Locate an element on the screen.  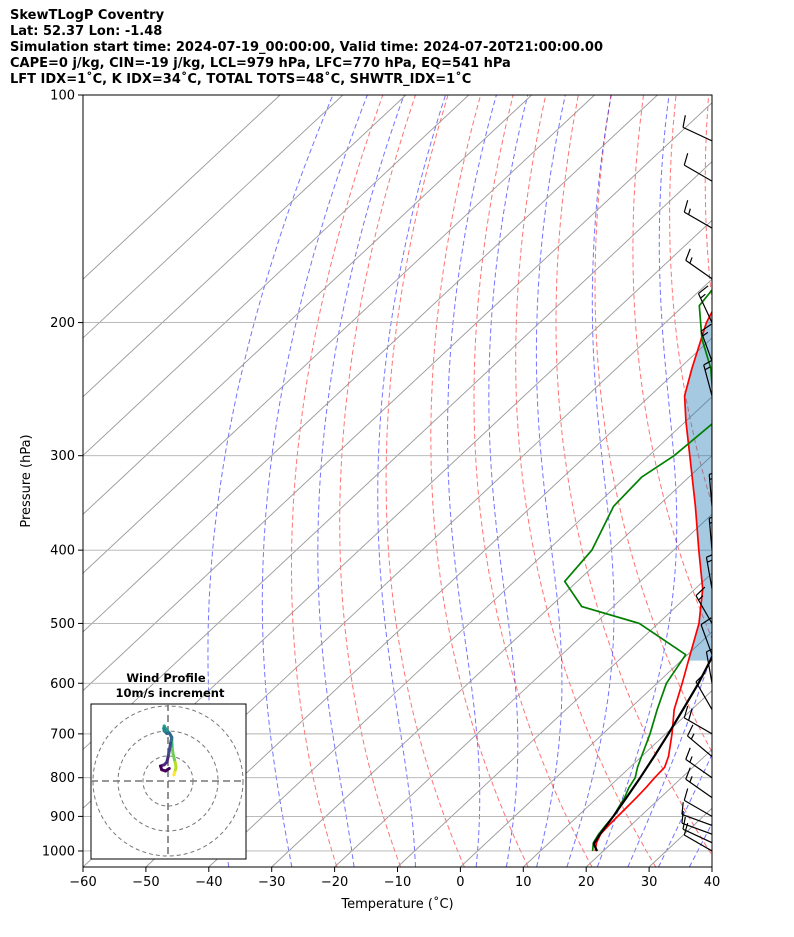
y-tick-label: 100 is located at coordinates (62, 96).